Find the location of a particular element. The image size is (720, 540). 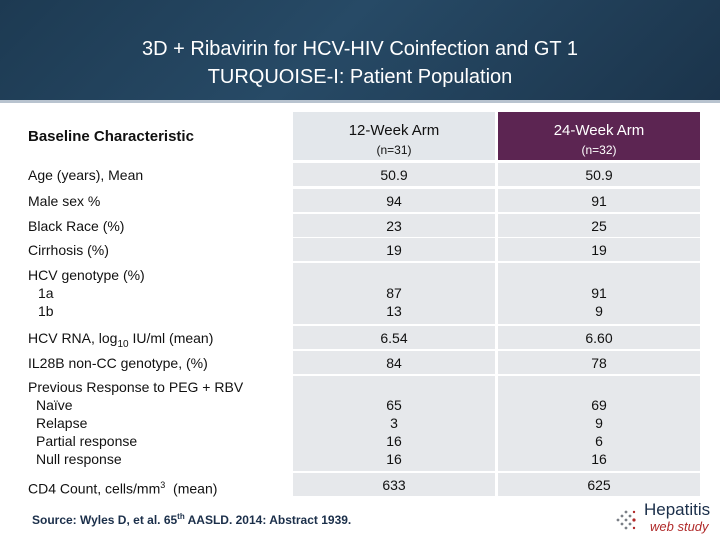

logo-line-2: web study is located at coordinates (679, 526).